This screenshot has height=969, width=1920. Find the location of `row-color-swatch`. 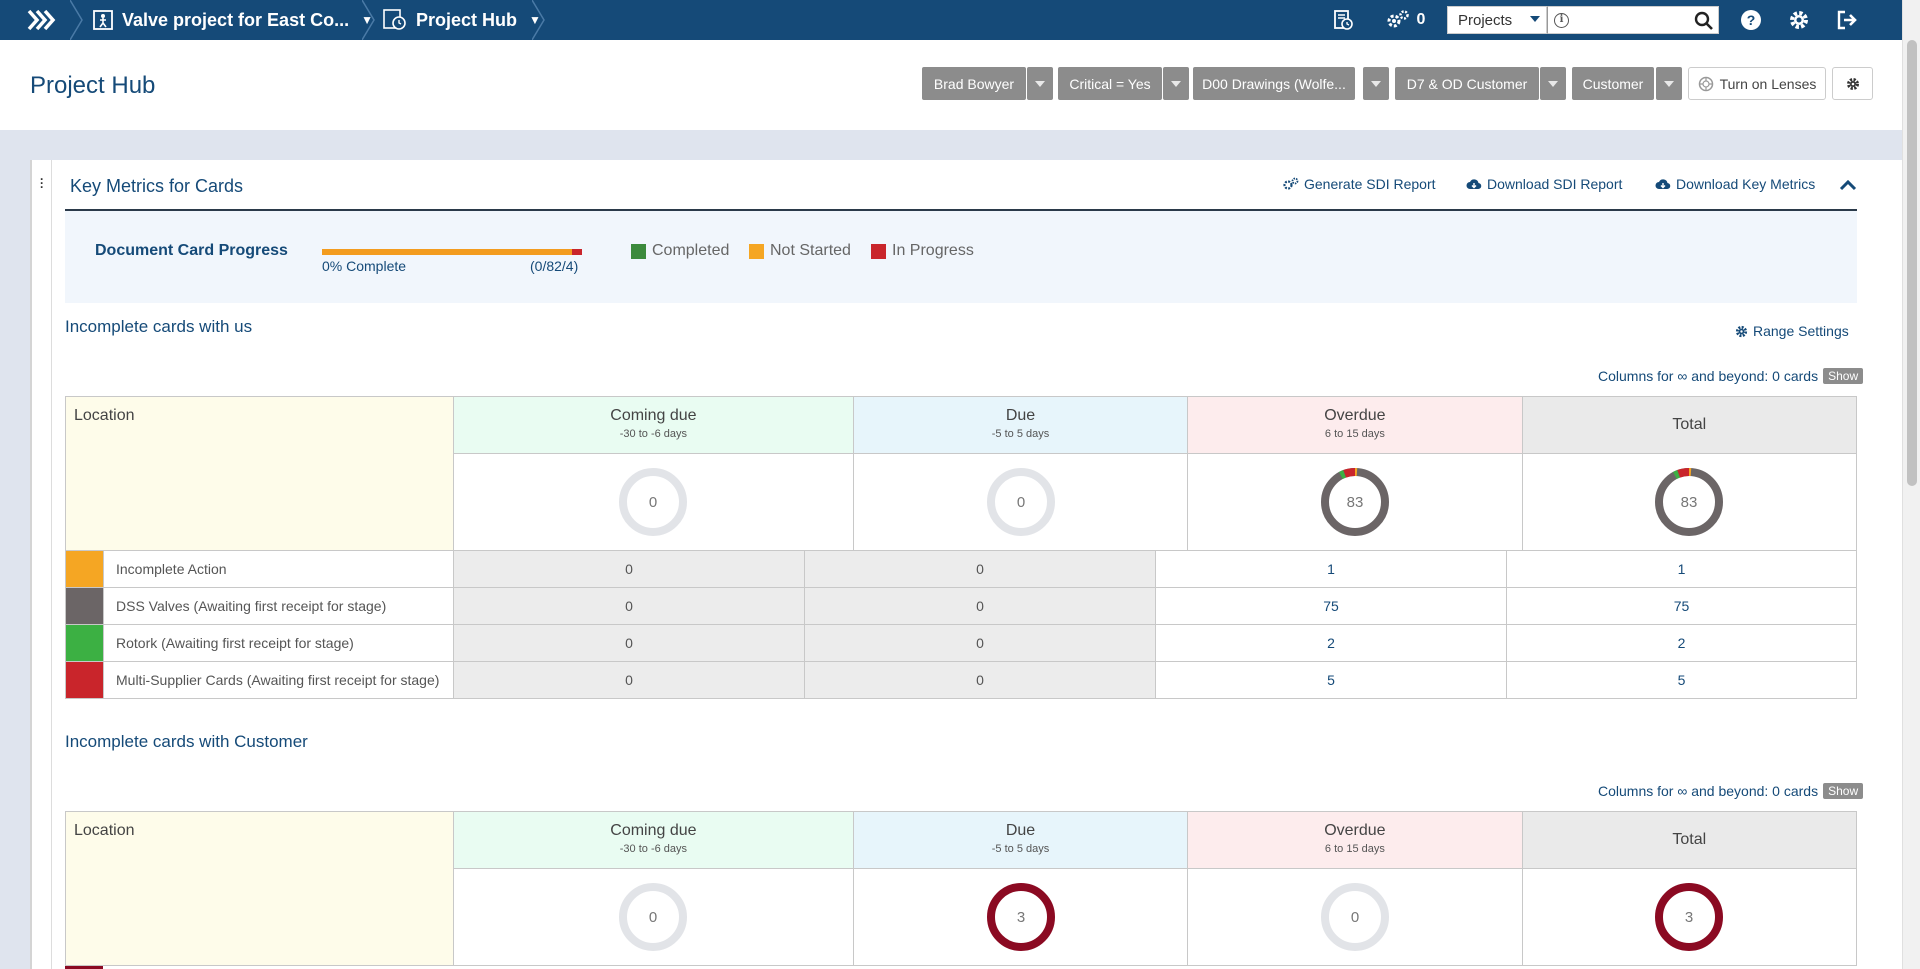

row-color-swatch is located at coordinates (84, 606).